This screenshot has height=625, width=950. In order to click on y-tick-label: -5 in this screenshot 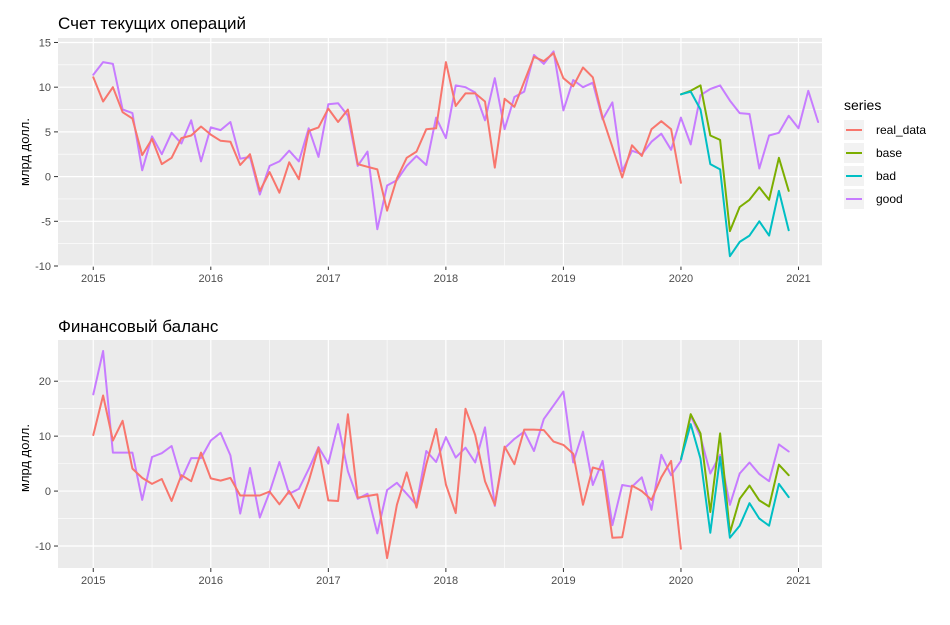, I will do `click(46, 222)`.